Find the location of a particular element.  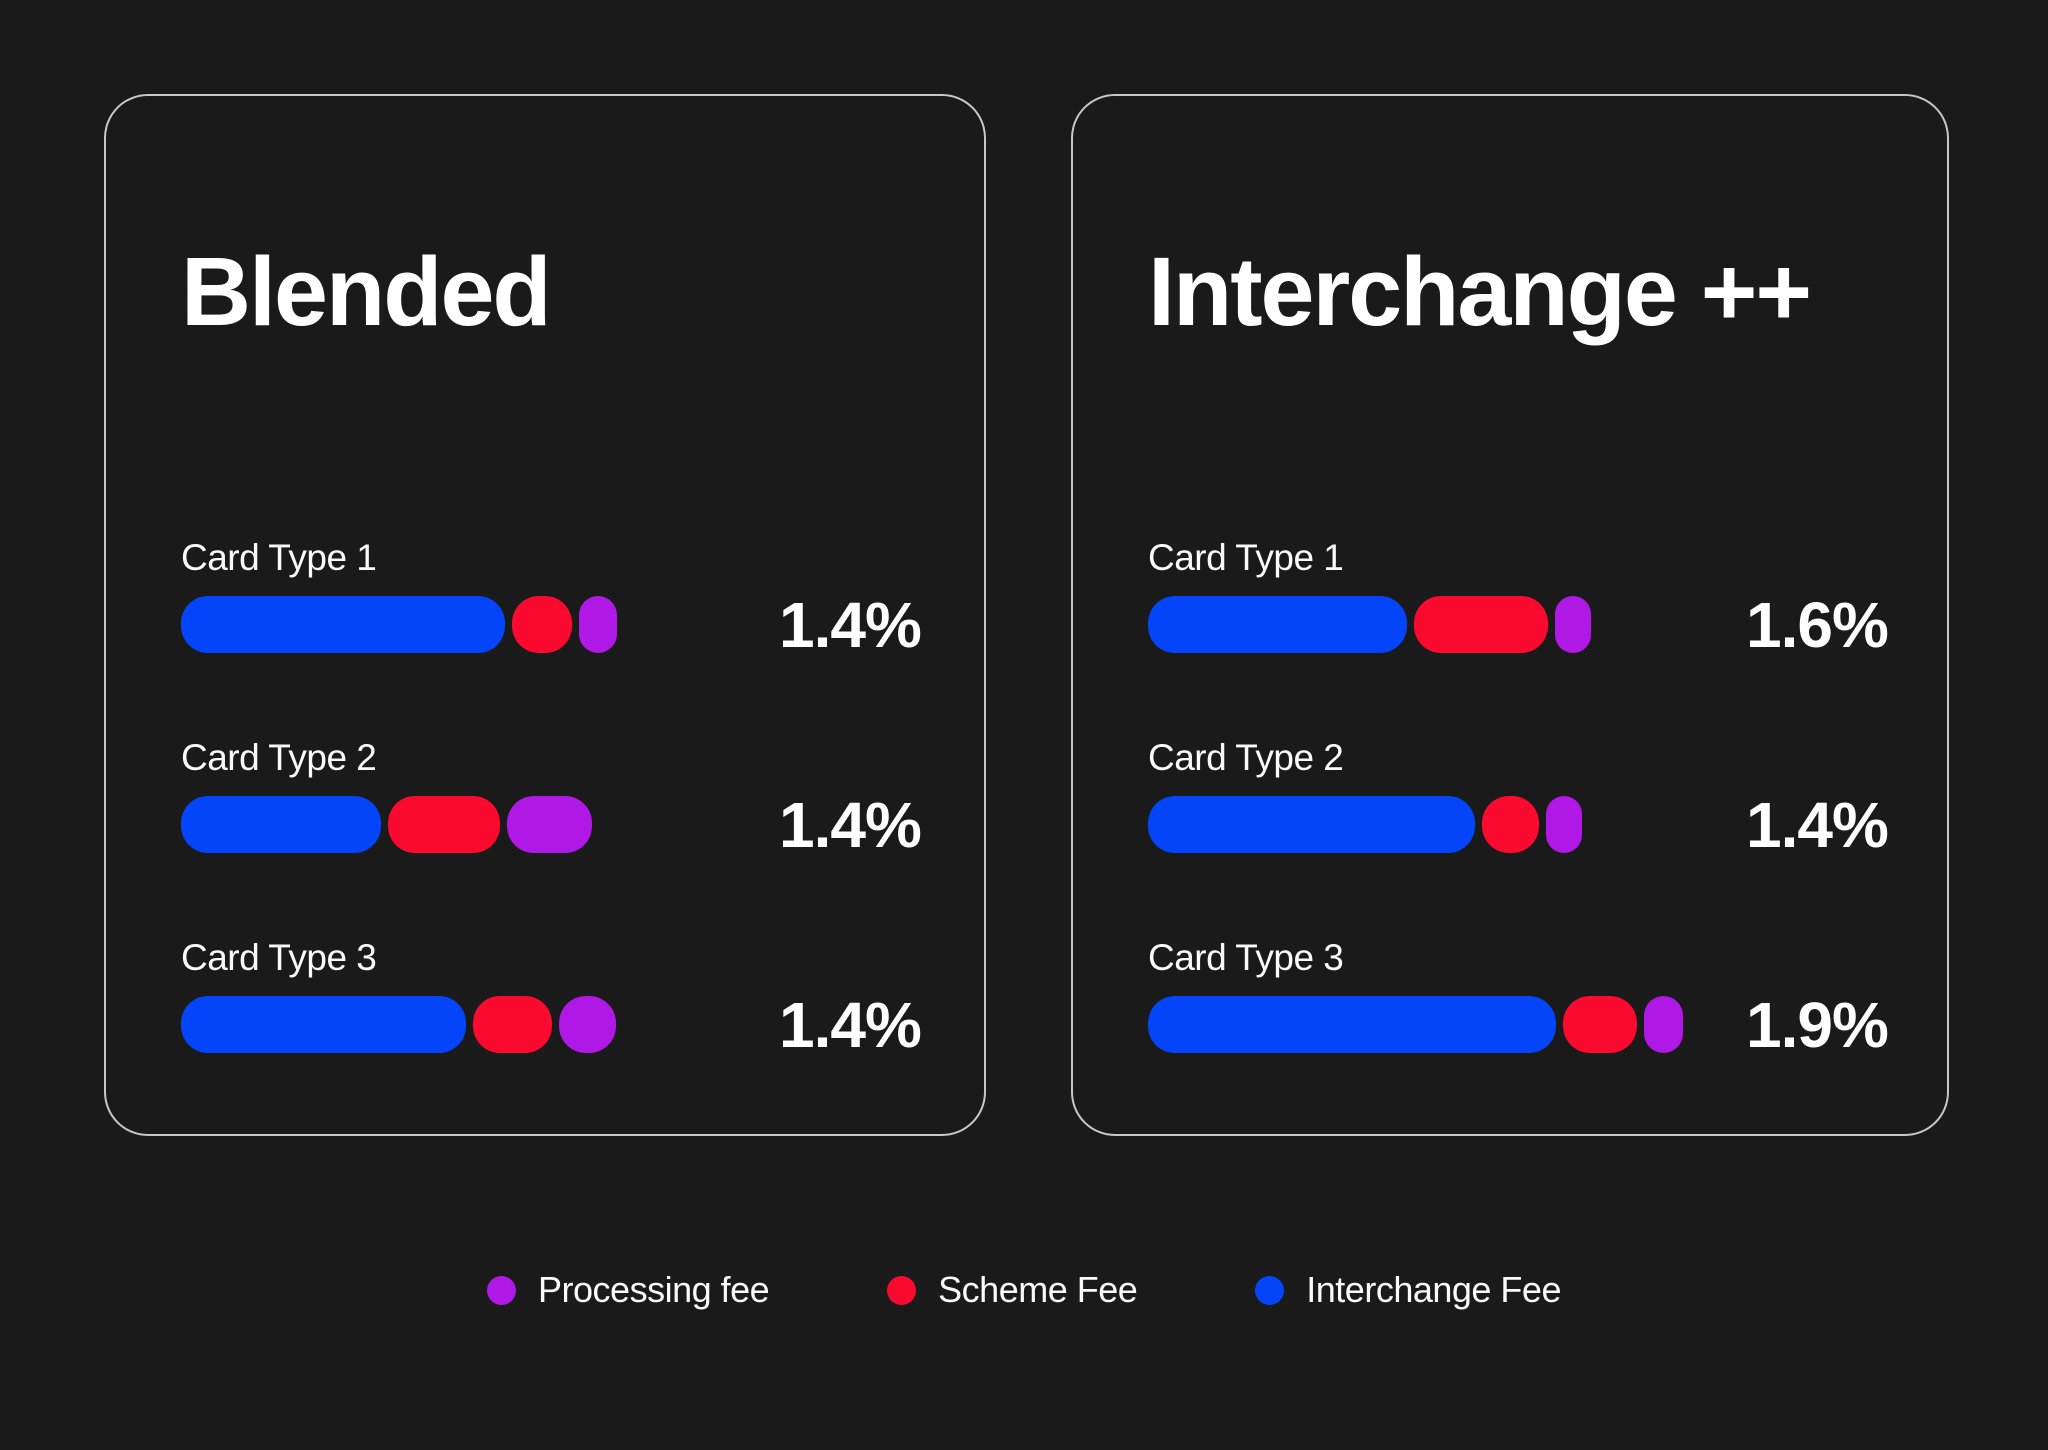

blended-card-title: Blended is located at coordinates (366, 291).